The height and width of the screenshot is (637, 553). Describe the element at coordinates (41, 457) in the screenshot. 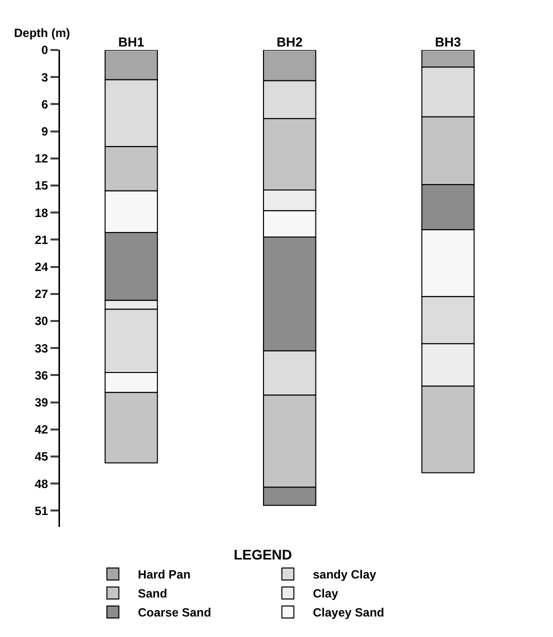

I see `y-tick-label: 45` at that location.